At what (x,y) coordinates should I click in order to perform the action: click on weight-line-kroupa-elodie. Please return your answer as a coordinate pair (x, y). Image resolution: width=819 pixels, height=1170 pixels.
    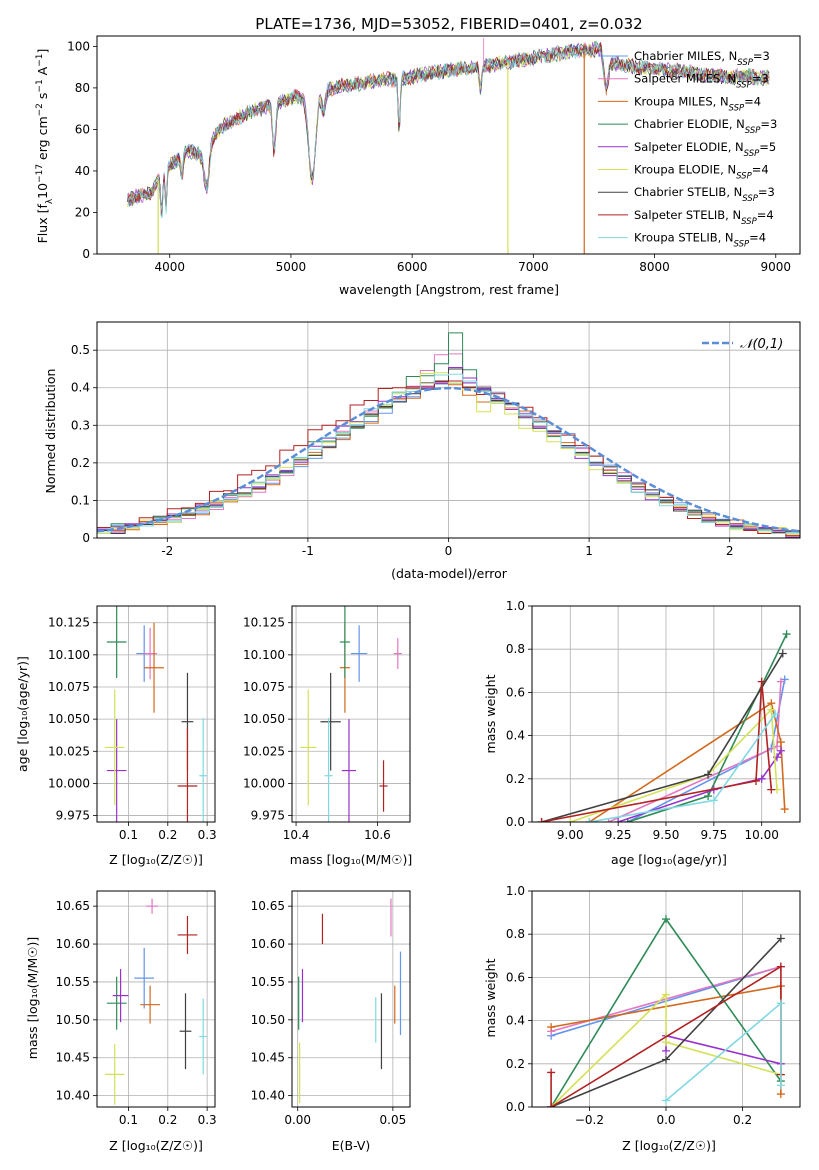
    Looking at the image, I should click on (666, 1049).